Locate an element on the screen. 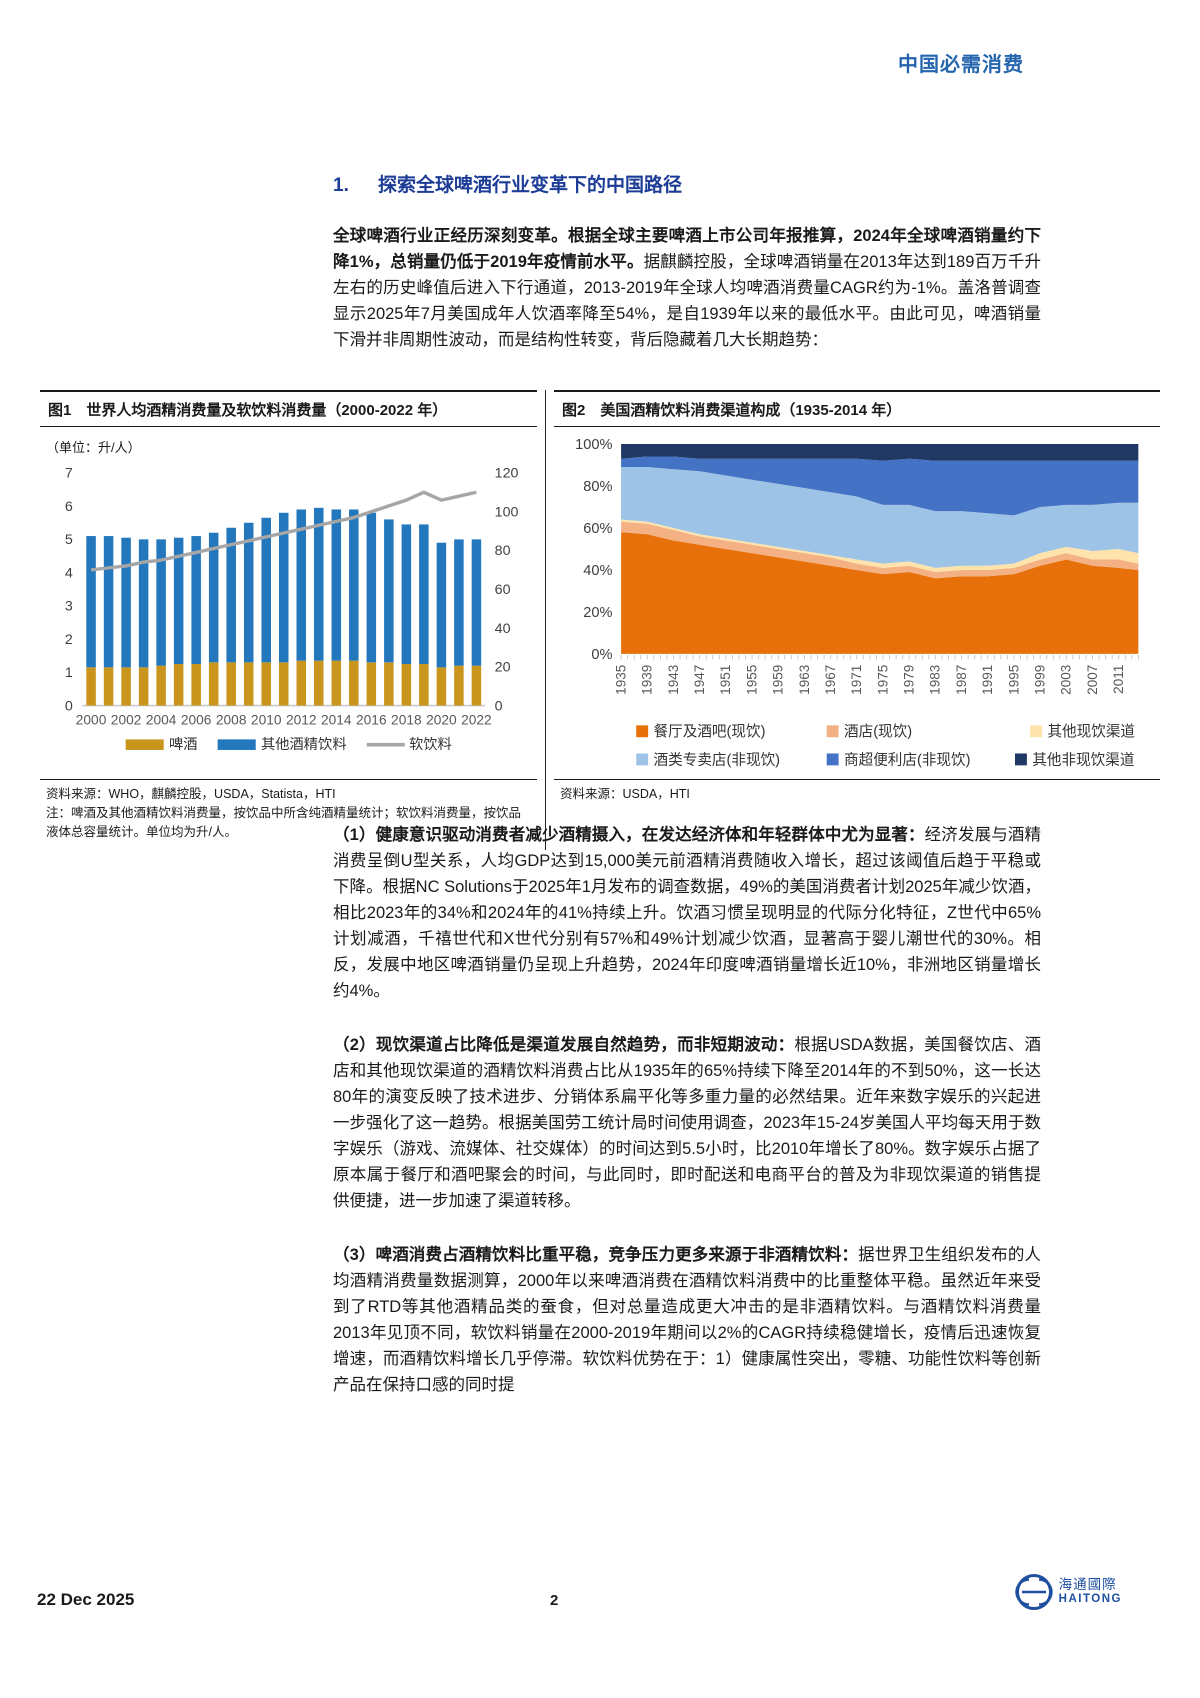 The height and width of the screenshot is (1698, 1200). report-category-label: 中国必需消费 is located at coordinates (961, 65).